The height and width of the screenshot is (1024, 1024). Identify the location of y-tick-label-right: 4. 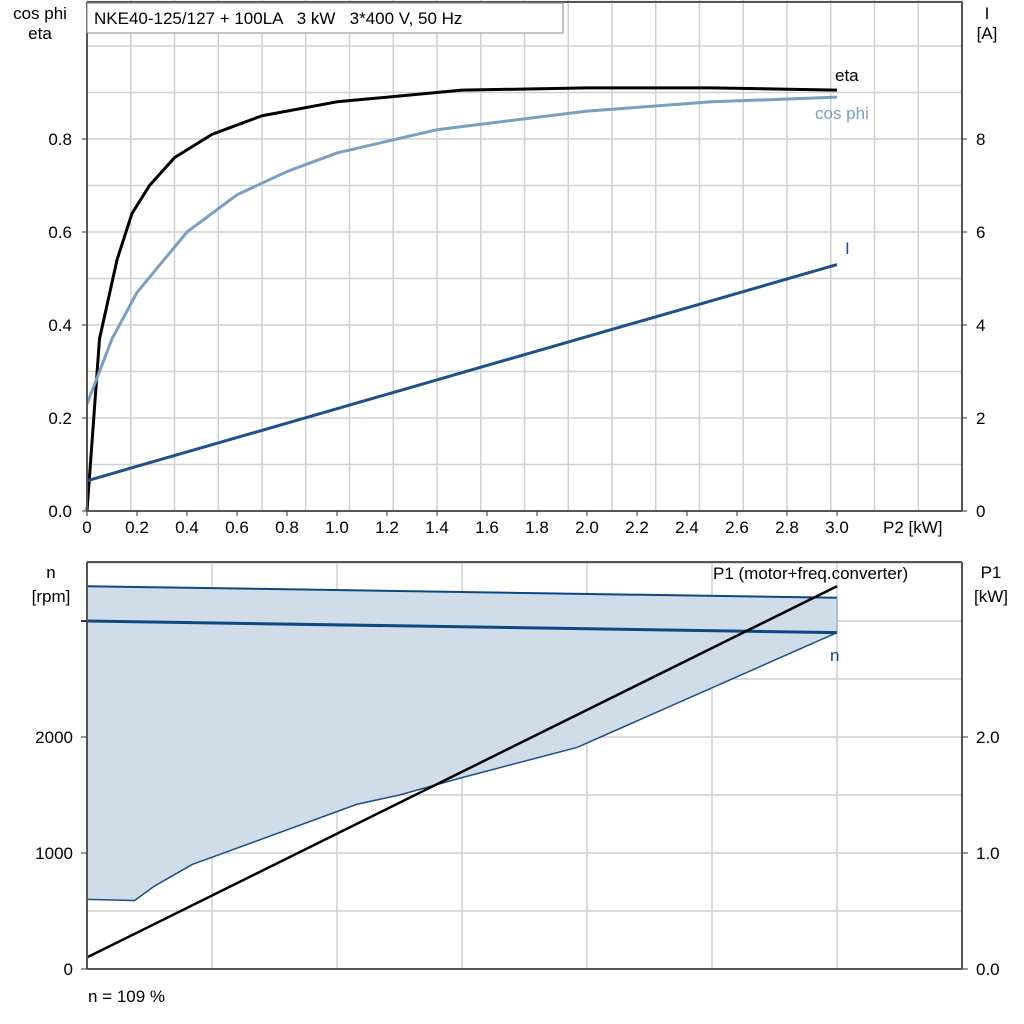
(980, 325).